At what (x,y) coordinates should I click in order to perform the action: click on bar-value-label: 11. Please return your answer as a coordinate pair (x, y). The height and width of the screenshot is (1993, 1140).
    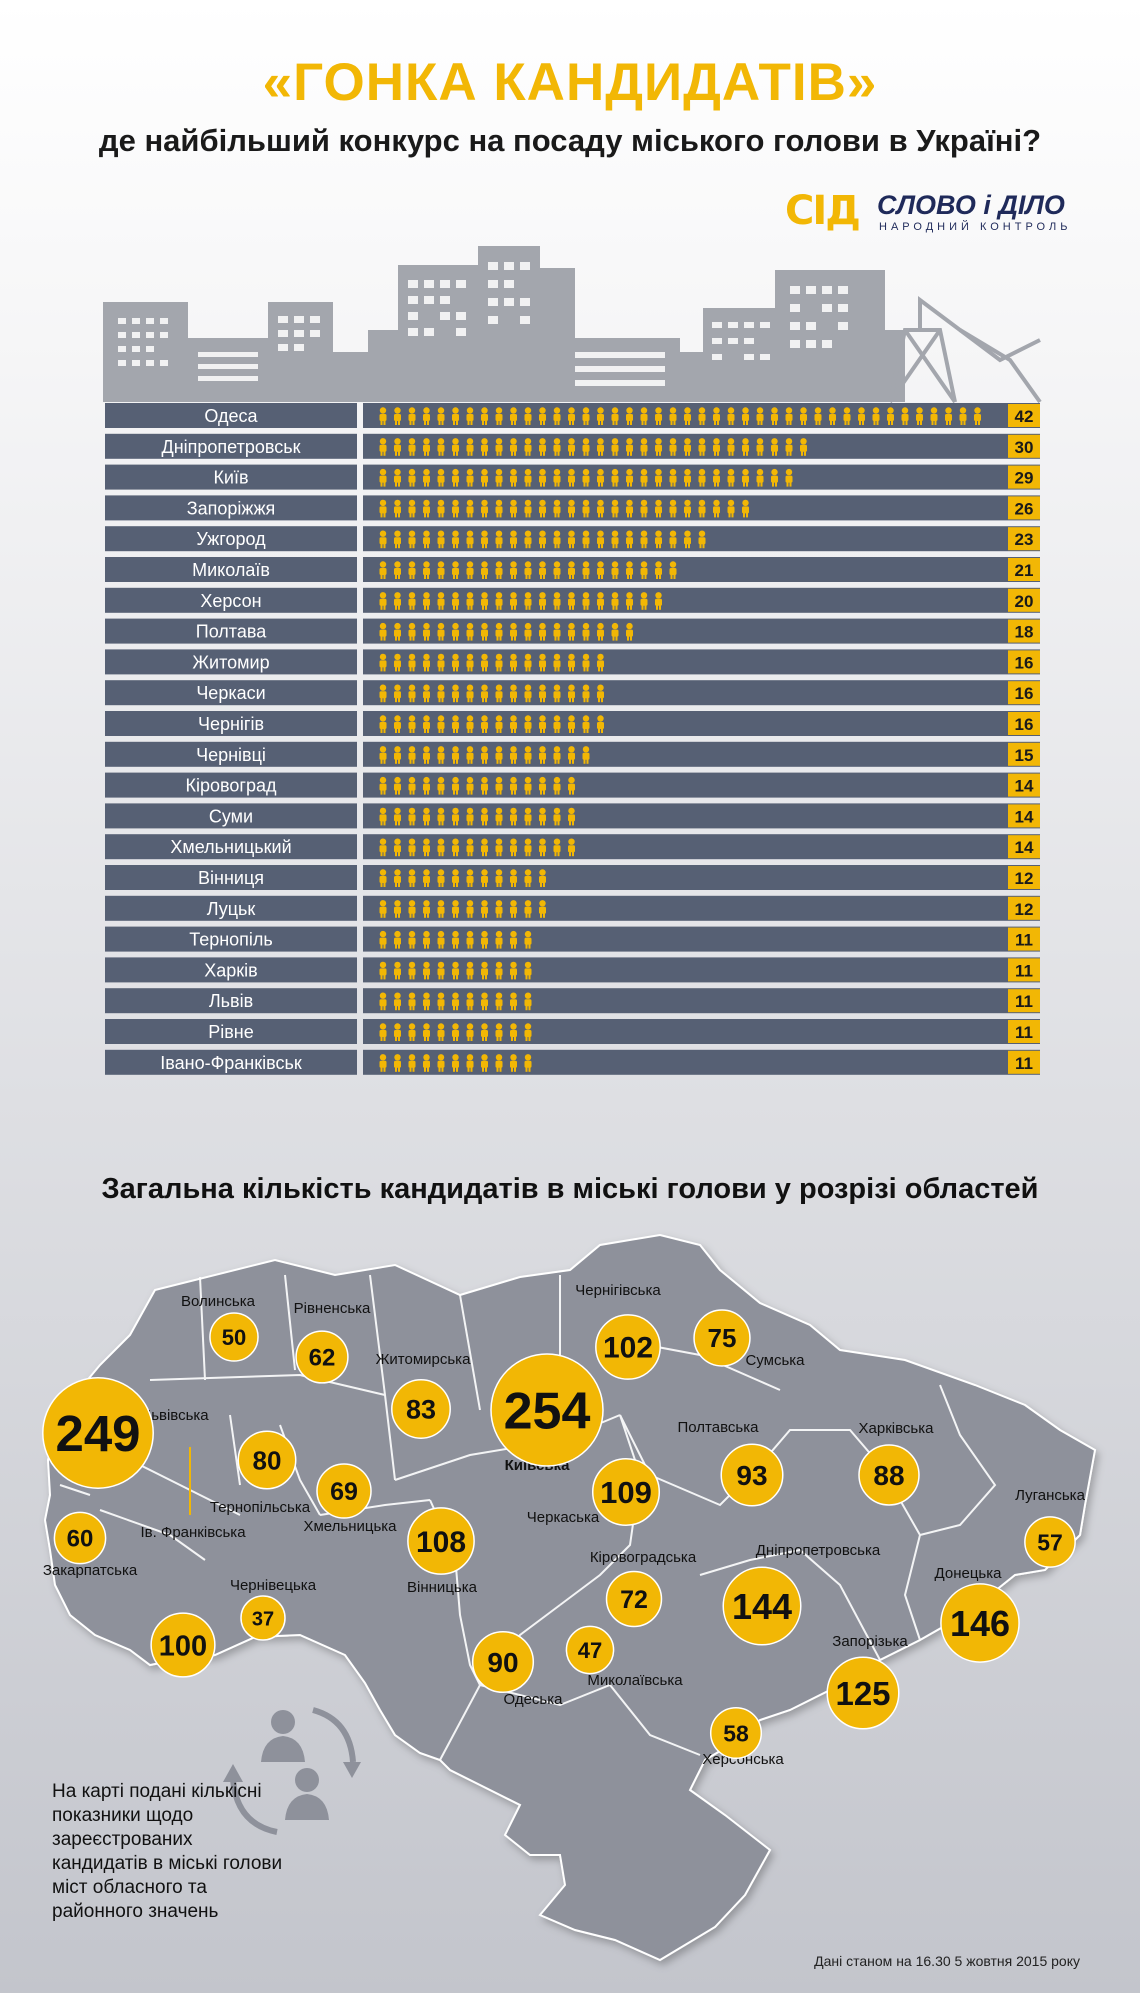
    Looking at the image, I should click on (1024, 1001).